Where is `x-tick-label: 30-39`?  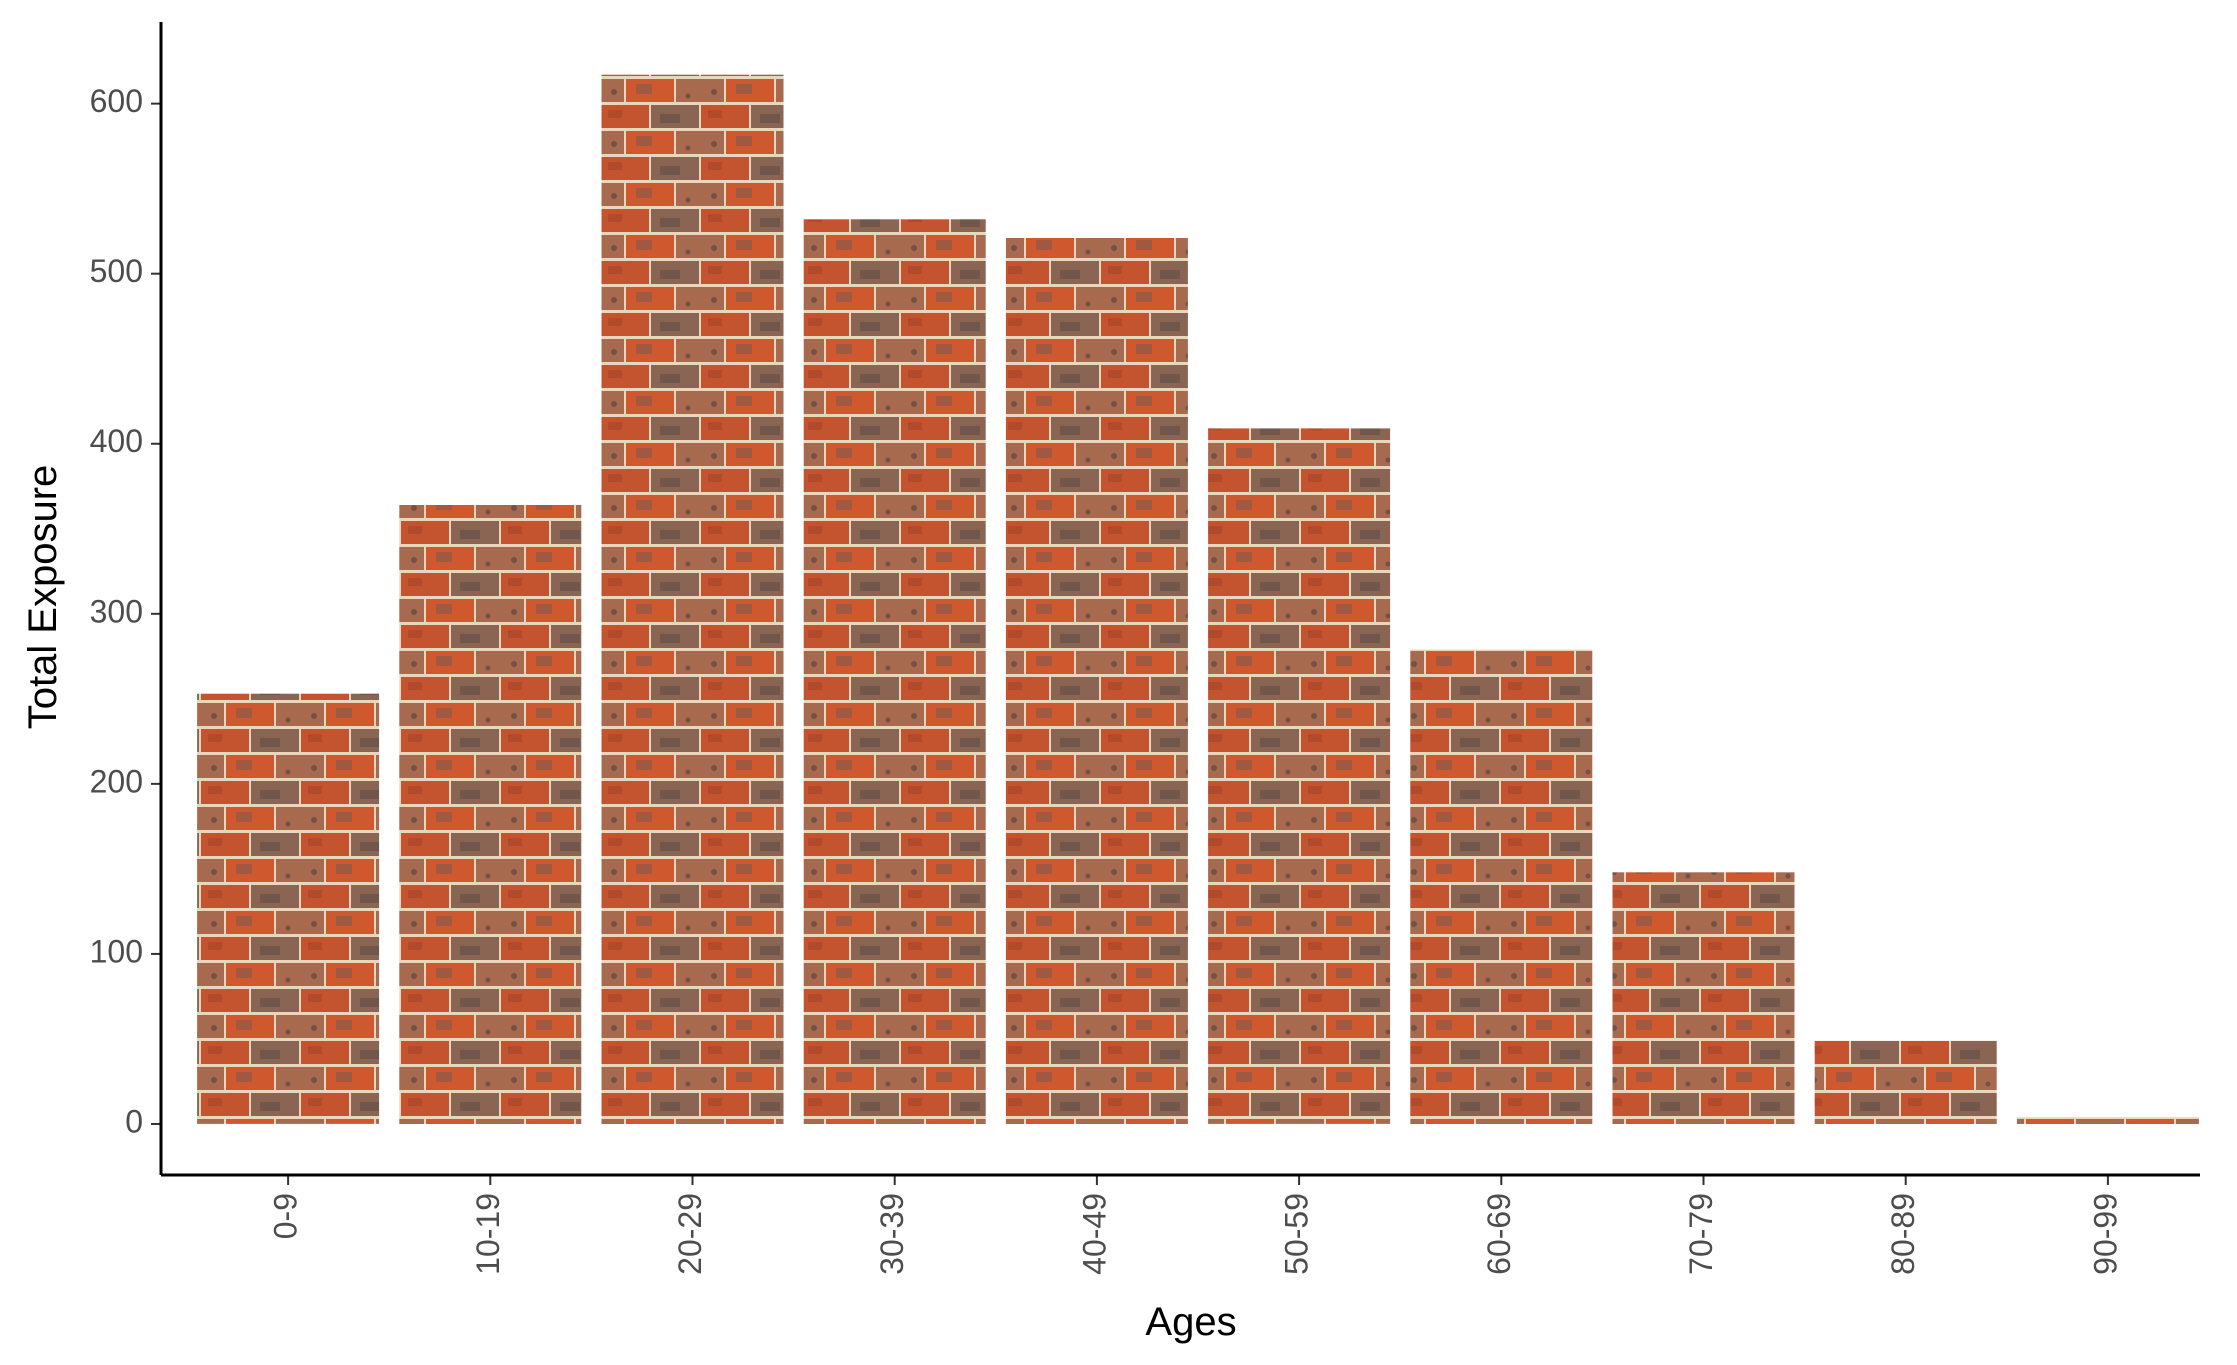
x-tick-label: 30-39 is located at coordinates (892, 1234).